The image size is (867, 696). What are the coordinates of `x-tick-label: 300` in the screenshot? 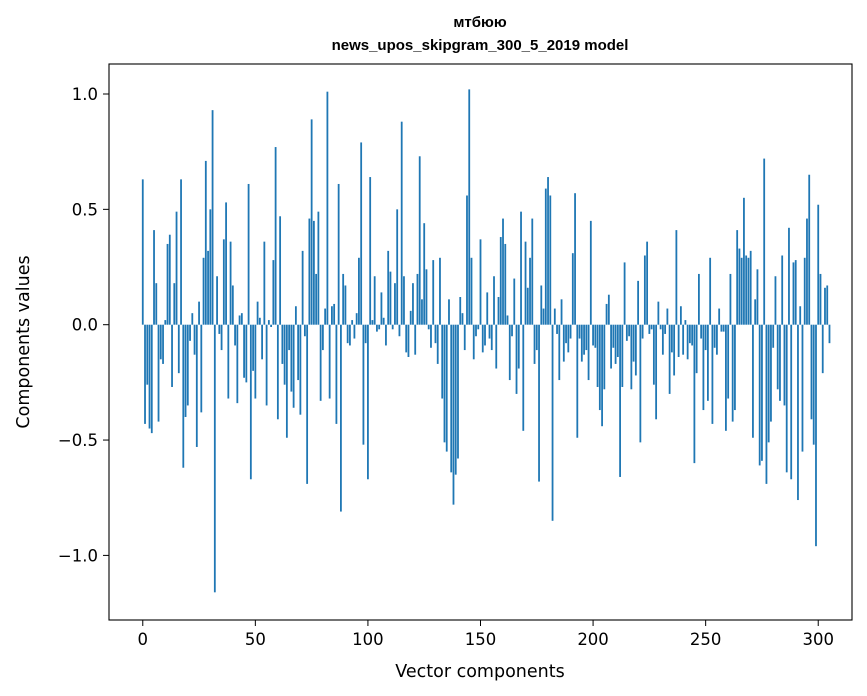 It's located at (818, 639).